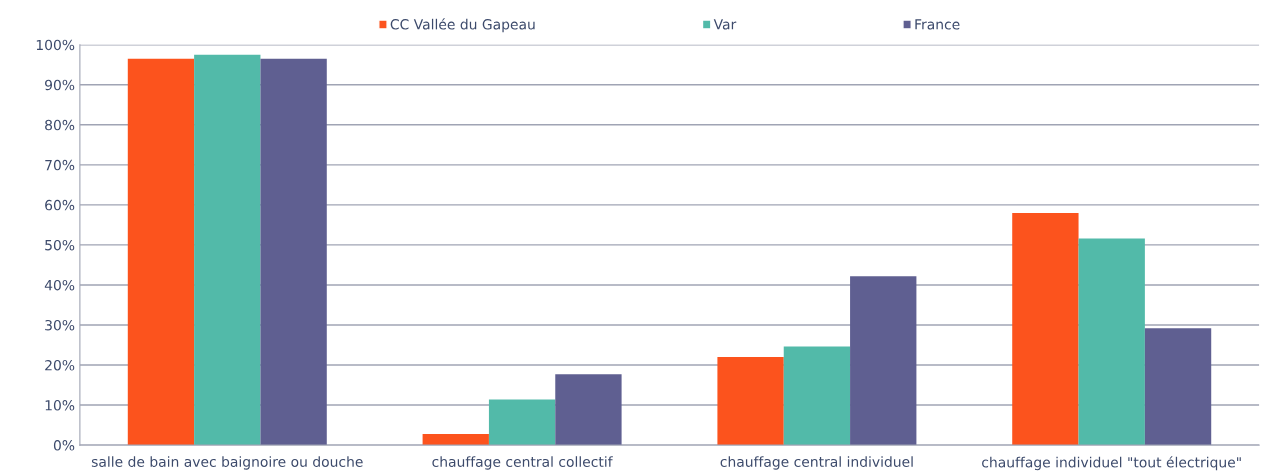 Image resolution: width=1268 pixels, height=471 pixels. What do you see at coordinates (725, 24) in the screenshot?
I see `legend-label: Var` at bounding box center [725, 24].